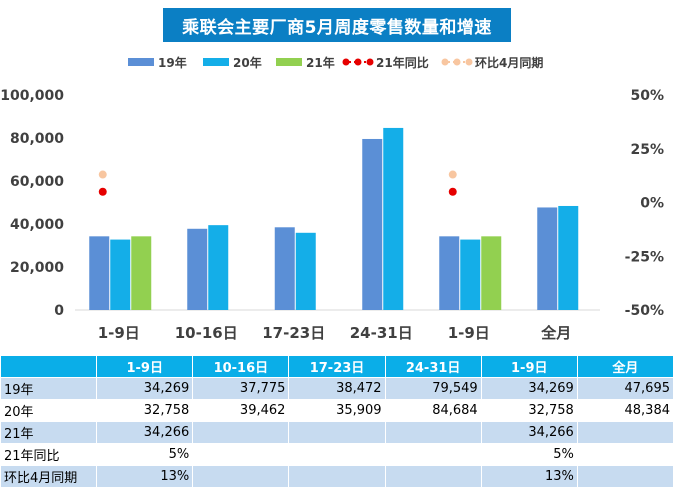 The image size is (674, 500). What do you see at coordinates (49, 366) in the screenshot?
I see `header-cell` at bounding box center [49, 366].